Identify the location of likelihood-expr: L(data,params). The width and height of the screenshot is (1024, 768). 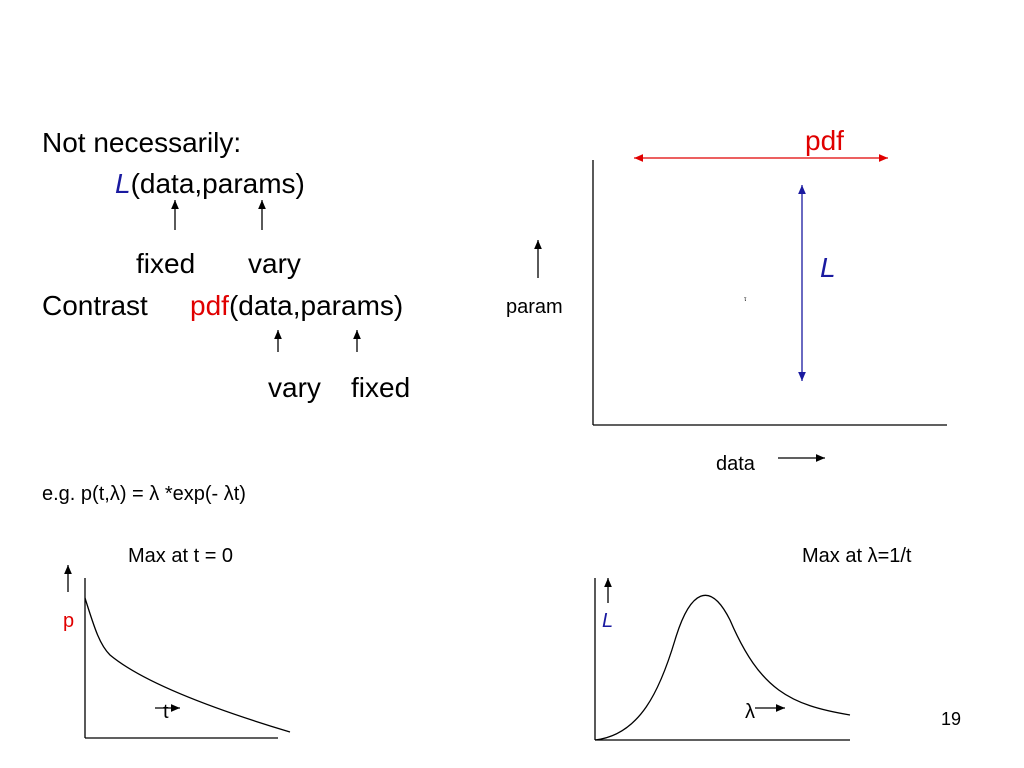
(210, 183).